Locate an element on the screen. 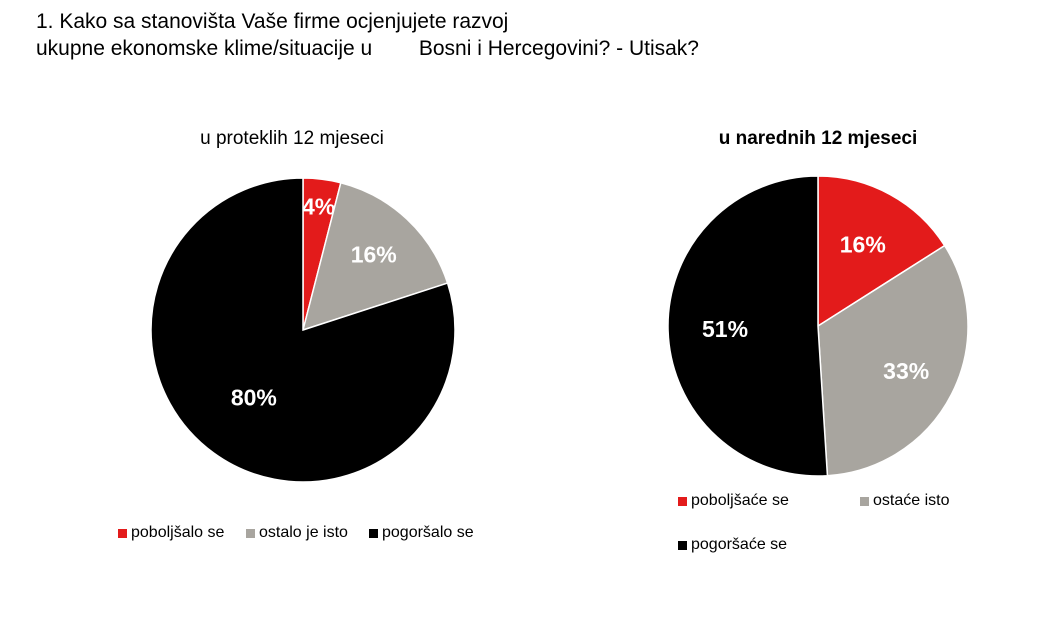 This screenshot has height=623, width=1060. chart-1-legend-item-same: ostalo je isto is located at coordinates (297, 533).